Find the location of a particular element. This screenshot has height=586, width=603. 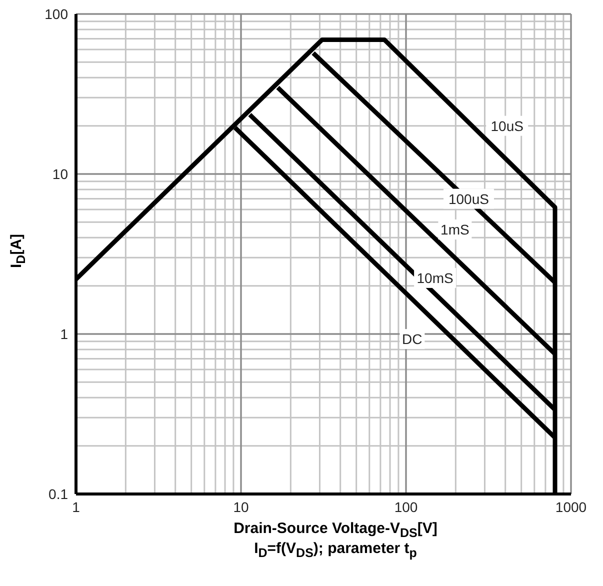

y-tick-label: 100 is located at coordinates (56, 14).